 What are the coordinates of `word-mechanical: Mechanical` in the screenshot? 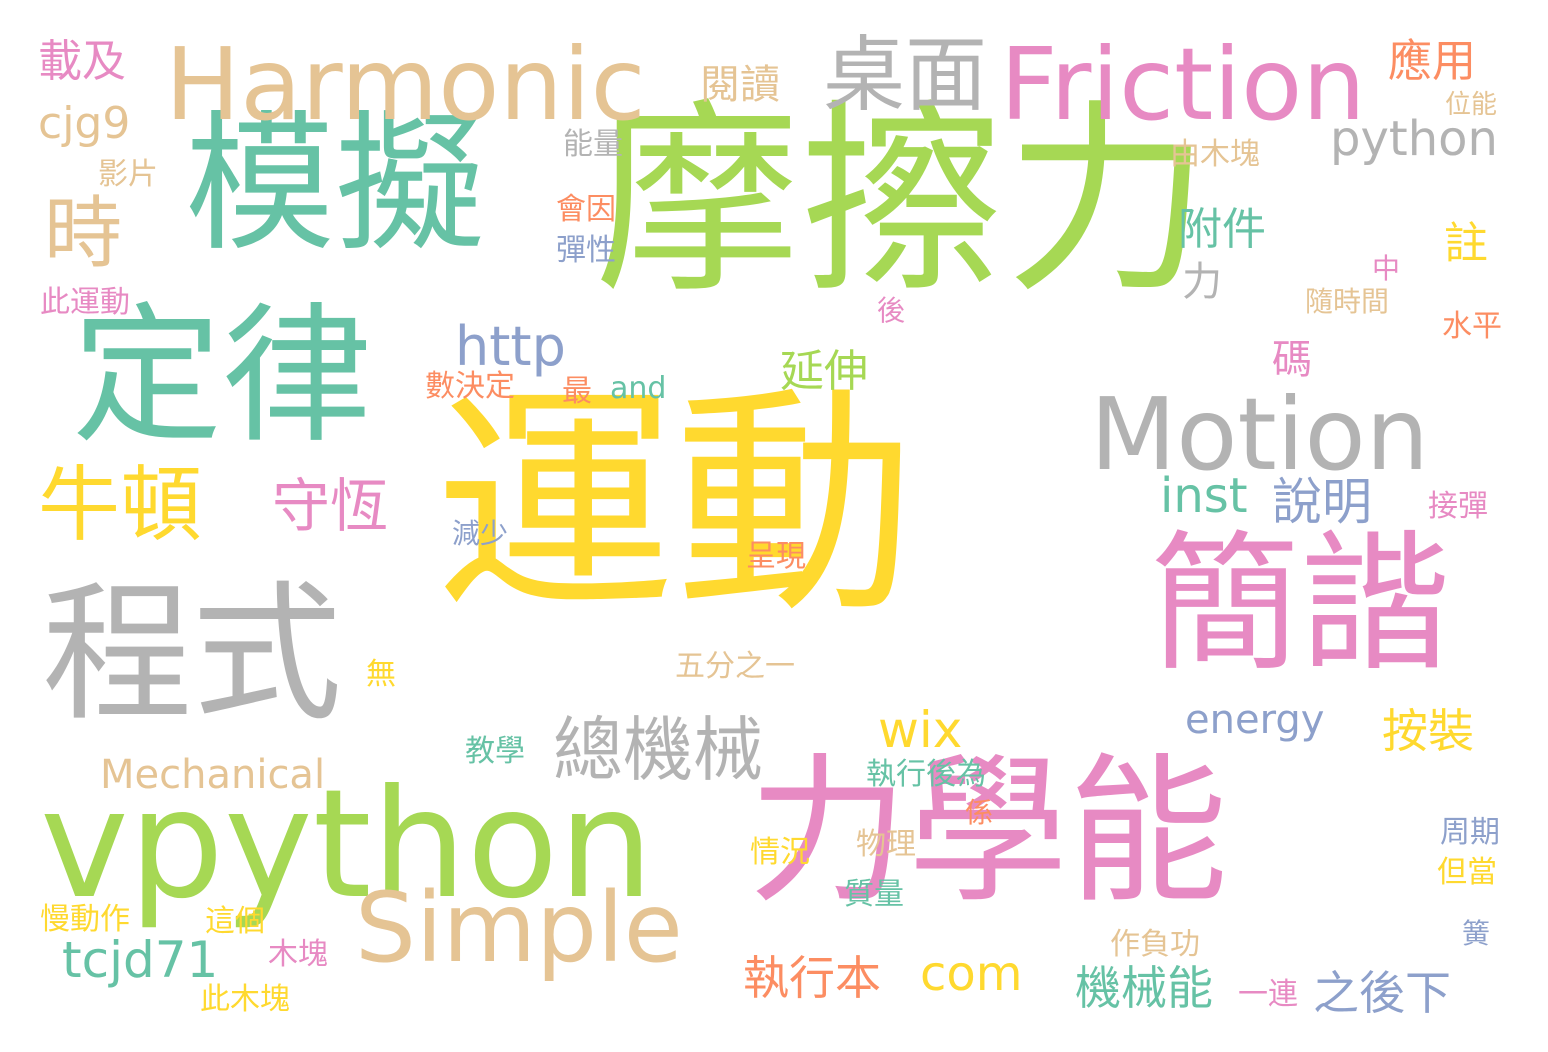 It's located at (213, 775).